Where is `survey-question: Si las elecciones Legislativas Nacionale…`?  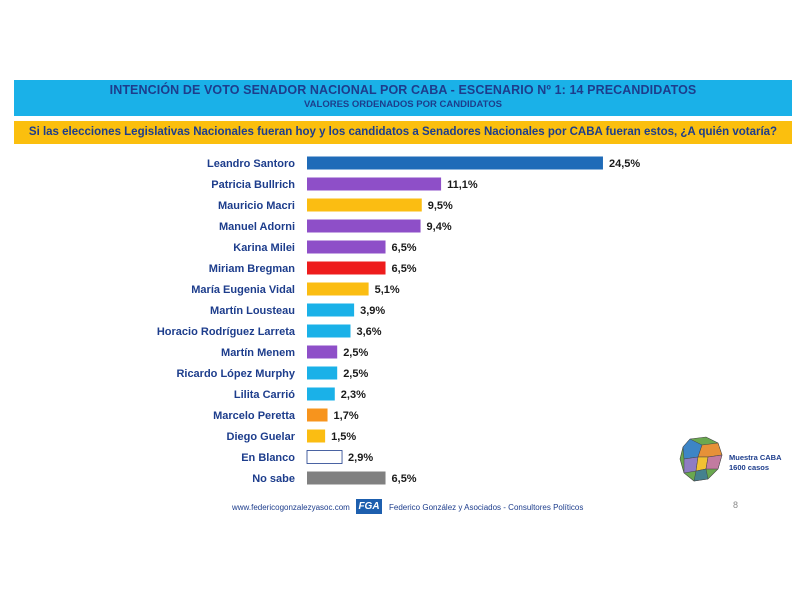 survey-question: Si las elecciones Legislativas Nacionale… is located at coordinates (403, 132).